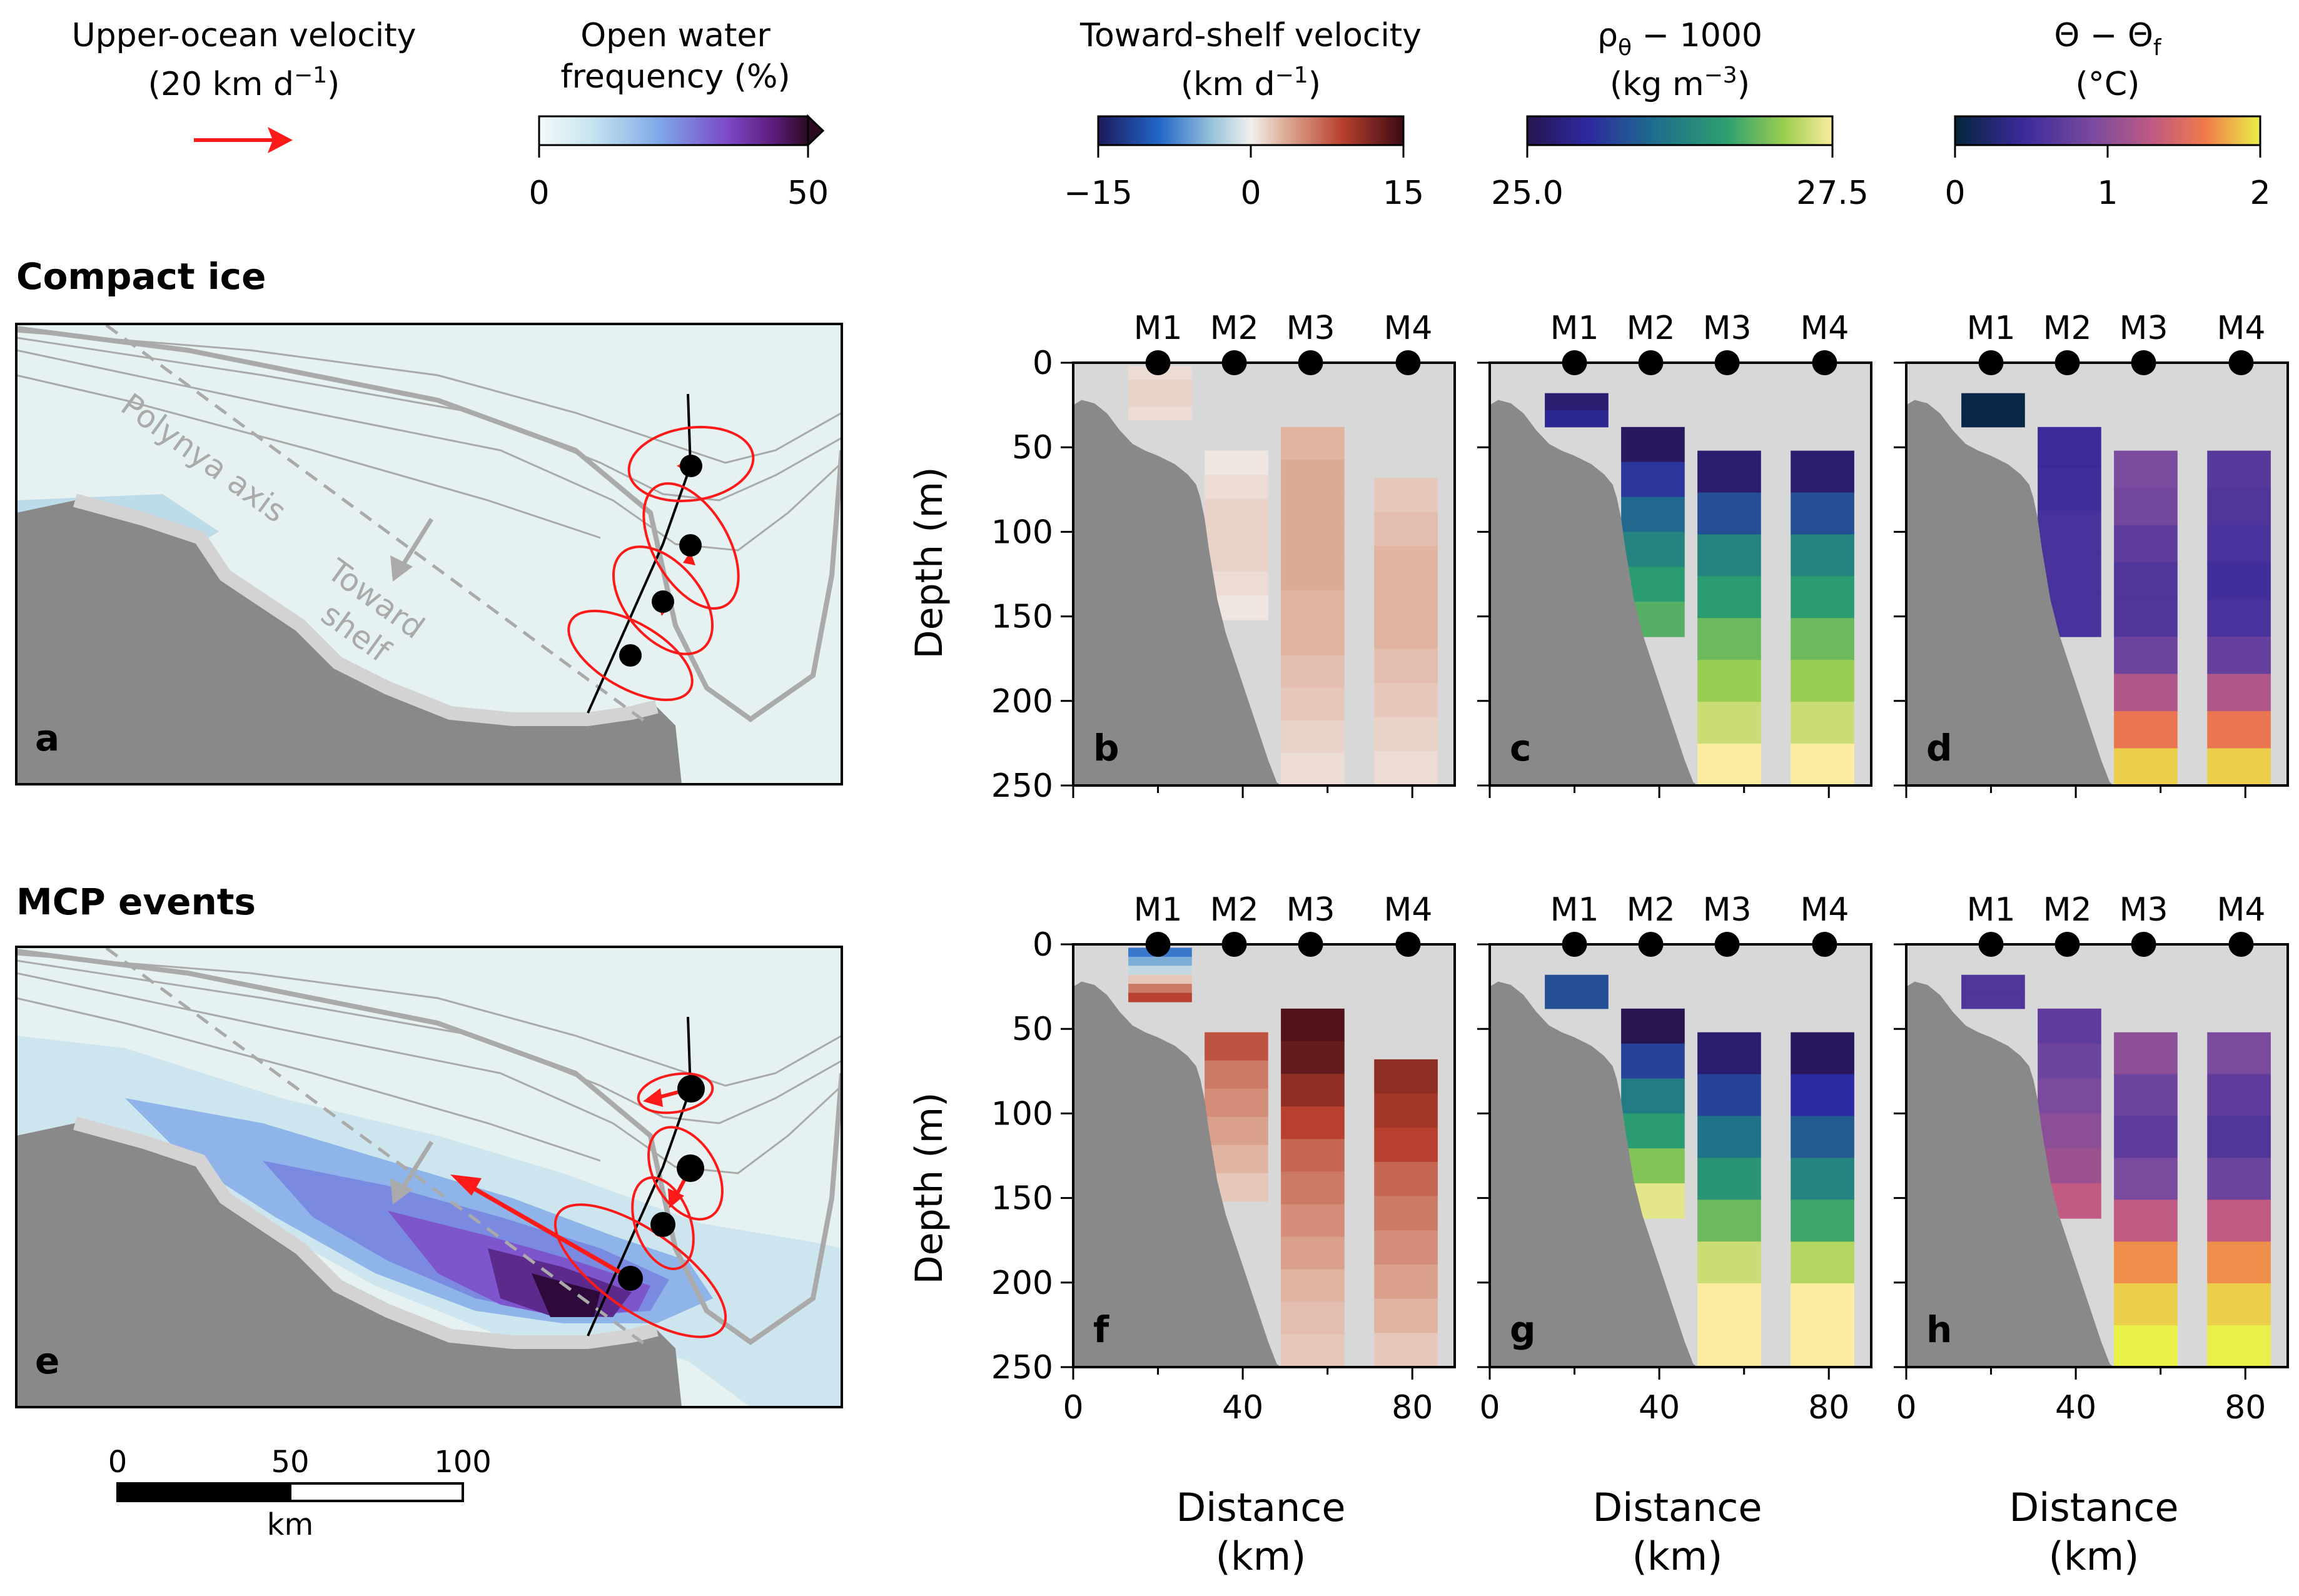  I want to click on open-water-tick: 50, so click(808, 193).